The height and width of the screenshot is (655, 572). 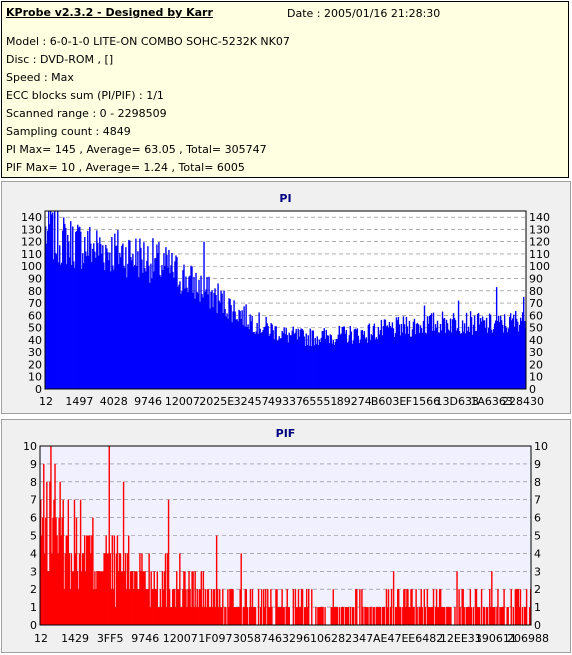 I want to click on app-title: KProbe v2.3.2 - Designed by Karr, so click(x=109, y=12).